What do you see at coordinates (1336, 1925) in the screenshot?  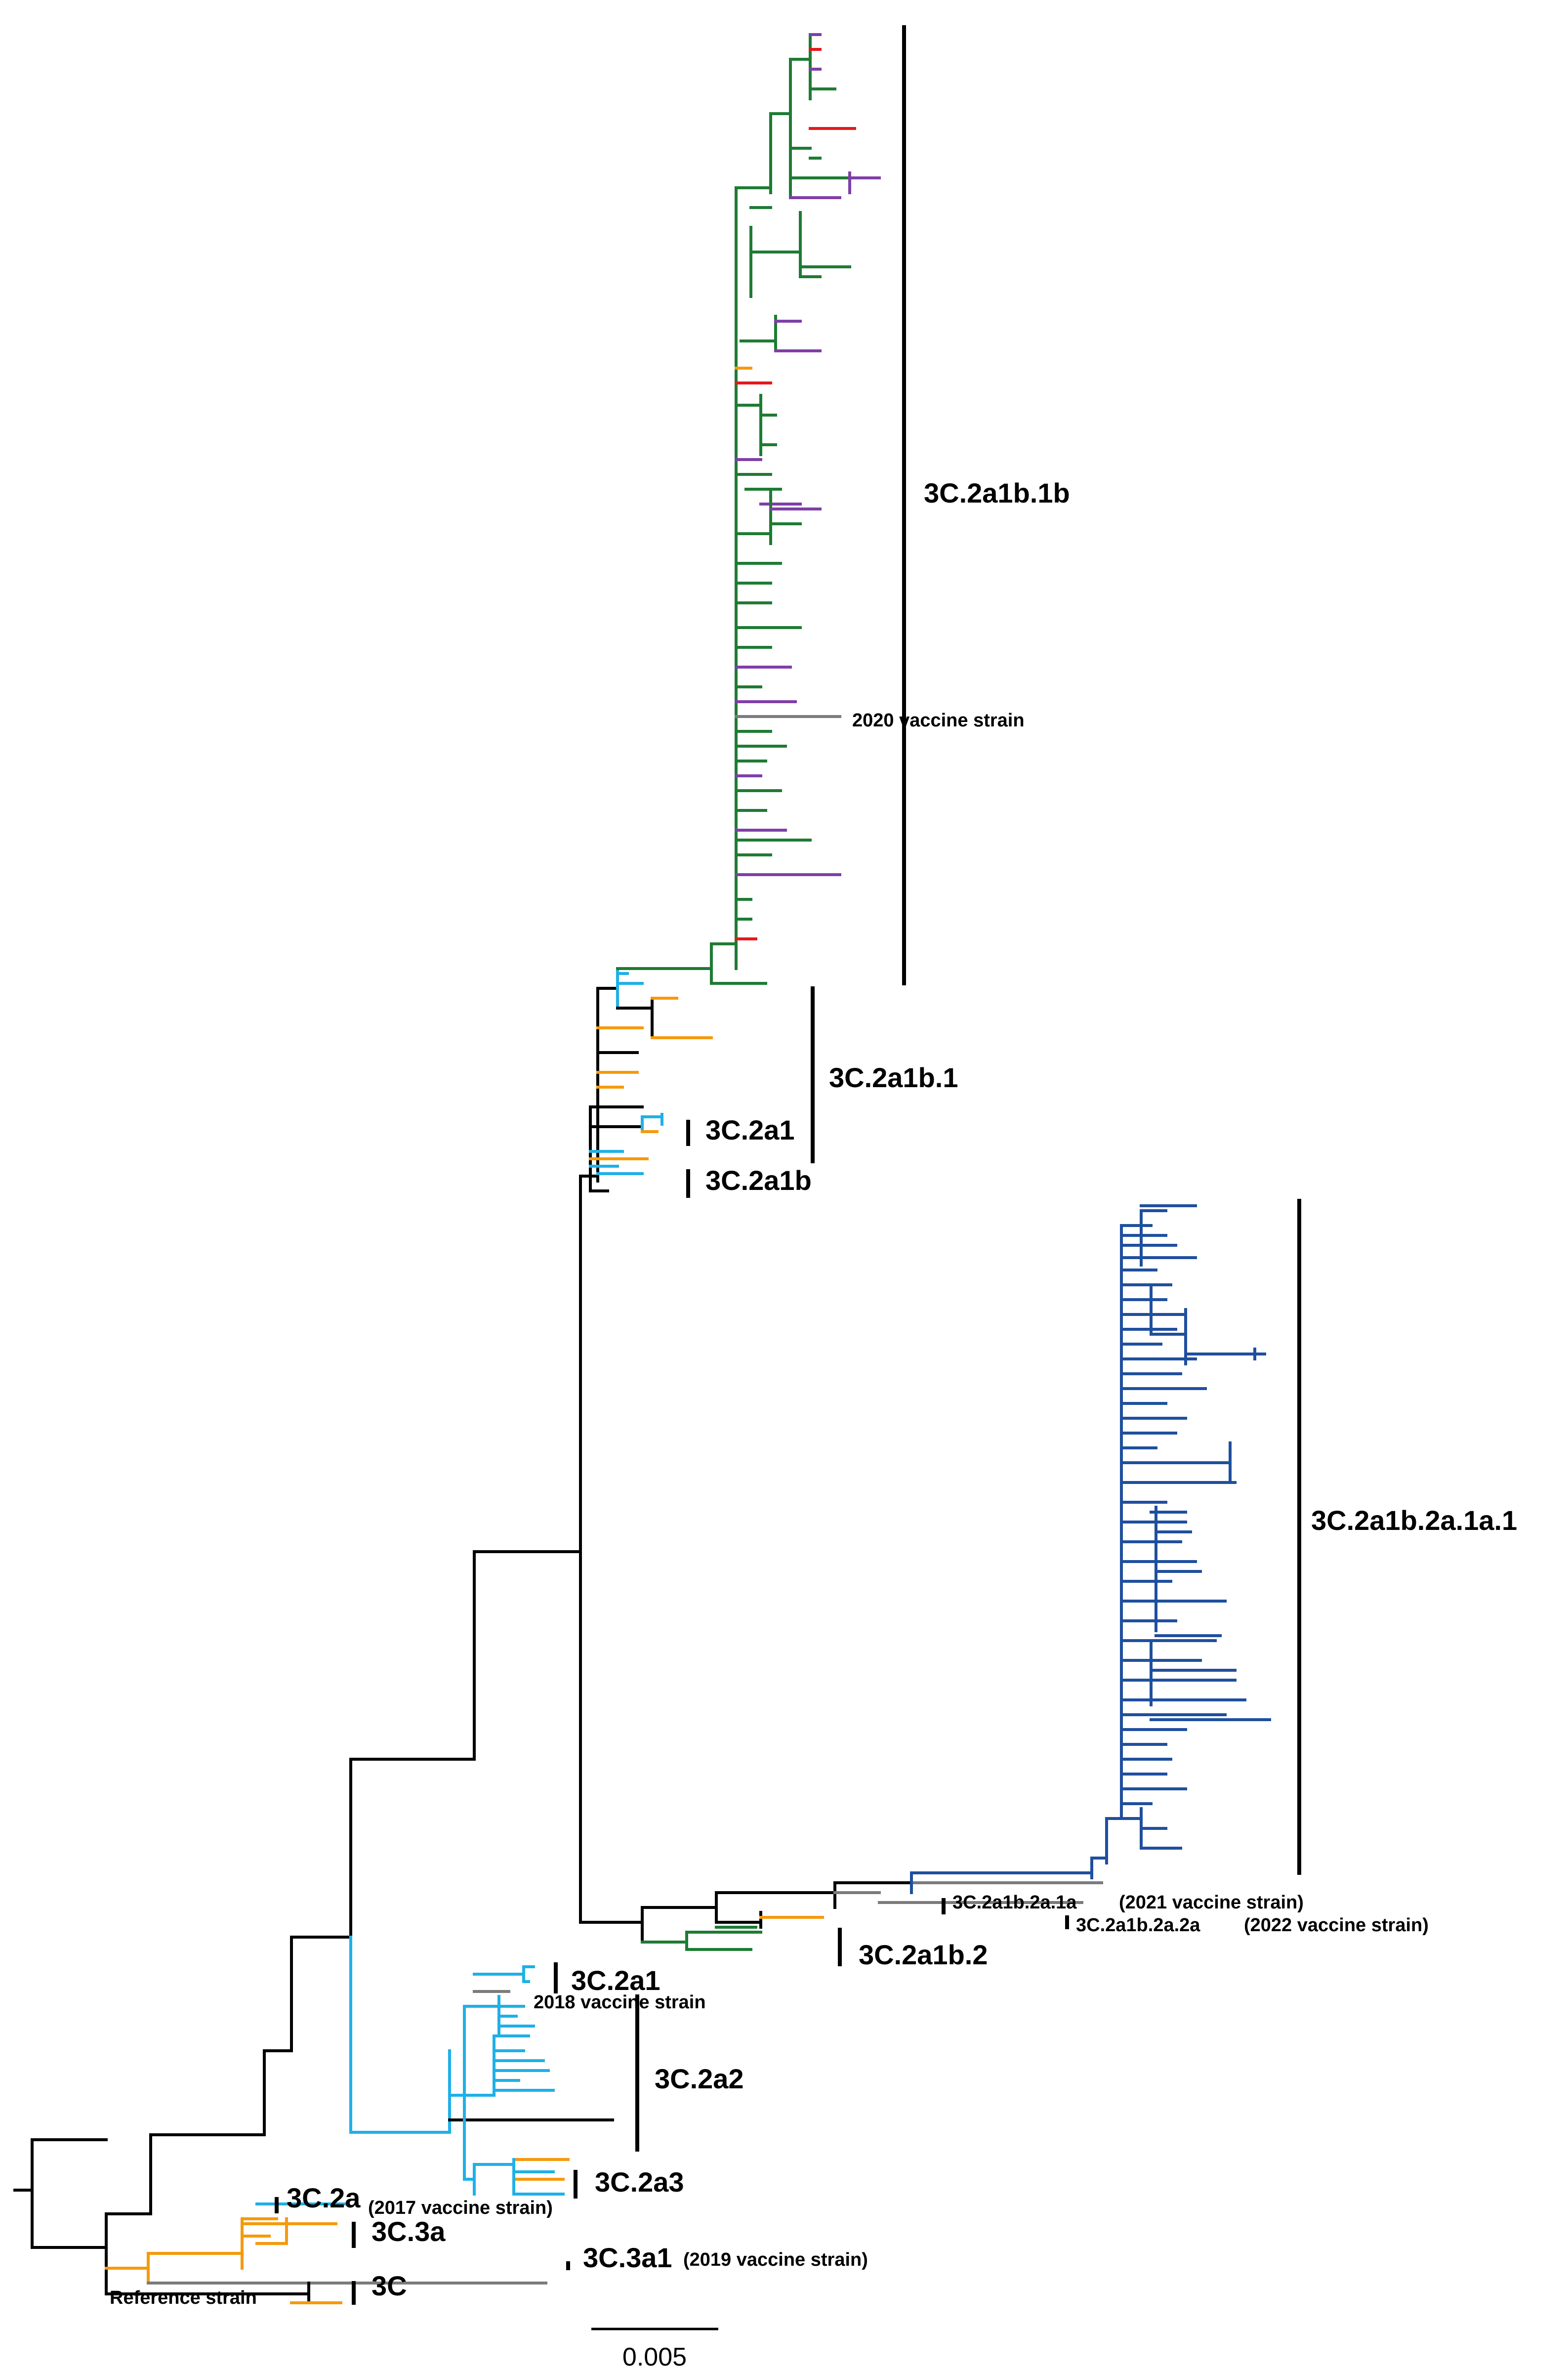 I see `vaccine-2022-note: (2022 vaccine strain)` at bounding box center [1336, 1925].